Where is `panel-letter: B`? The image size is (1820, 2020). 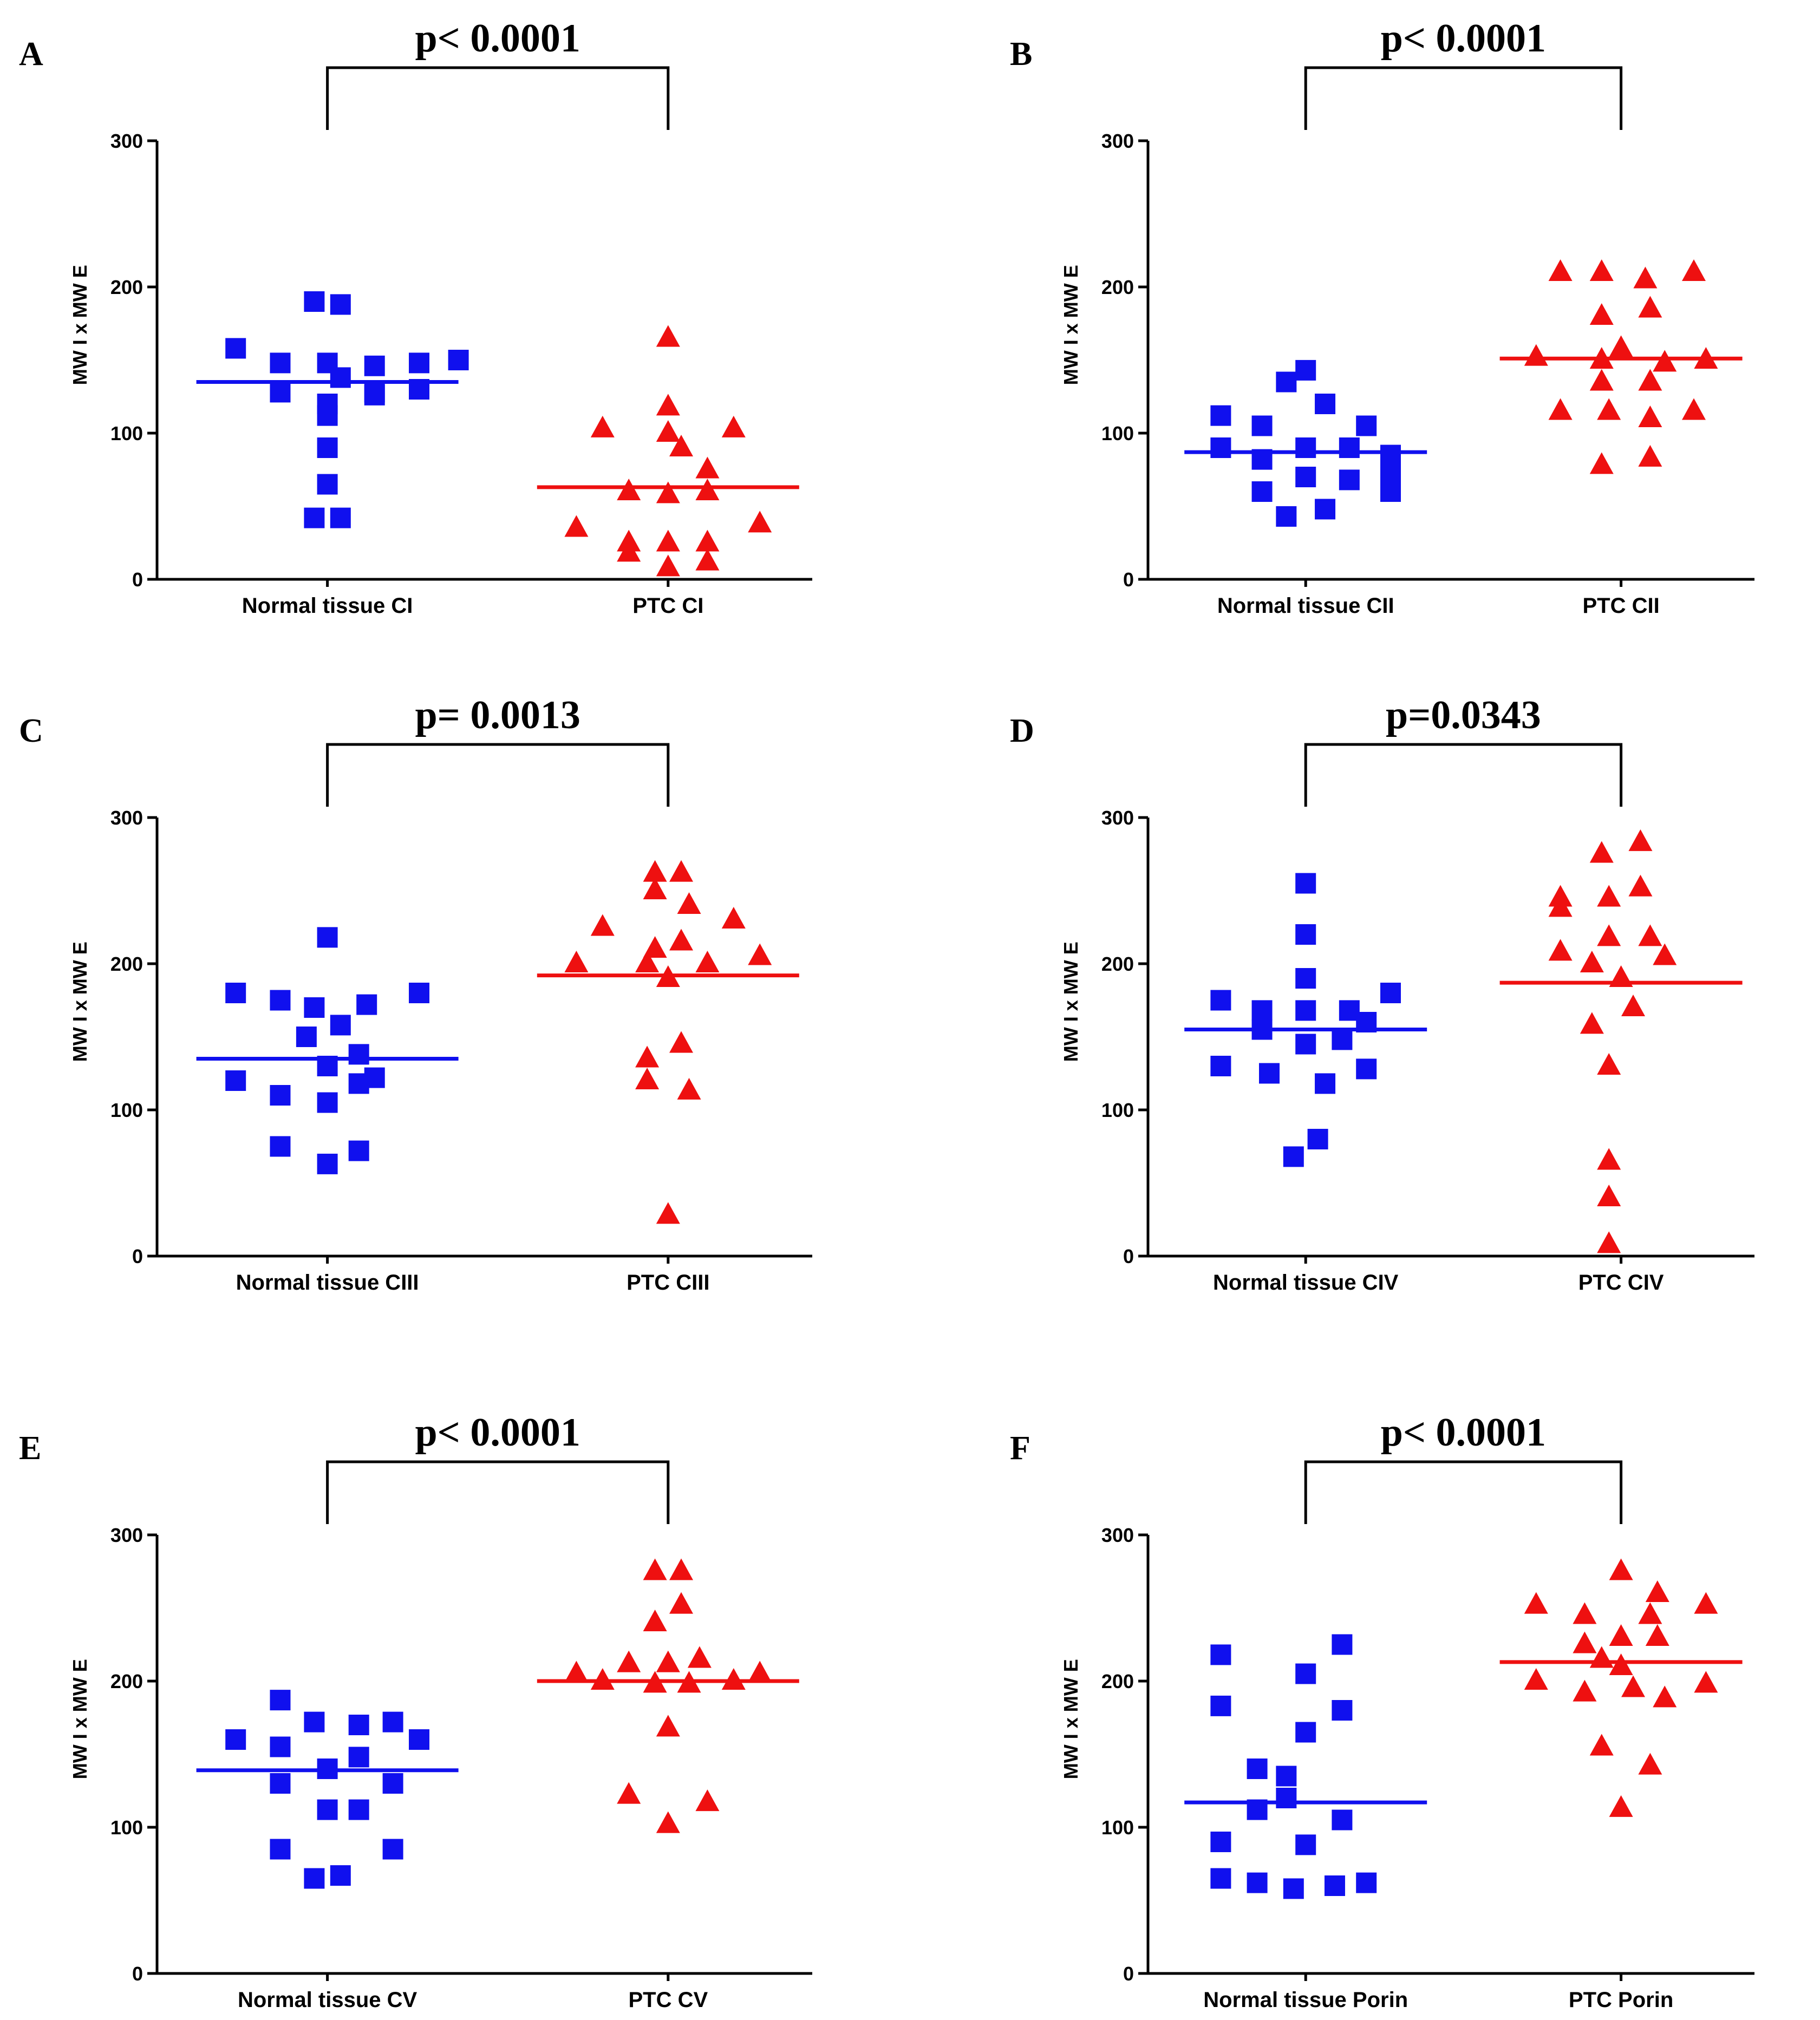
panel-letter: B is located at coordinates (1021, 54).